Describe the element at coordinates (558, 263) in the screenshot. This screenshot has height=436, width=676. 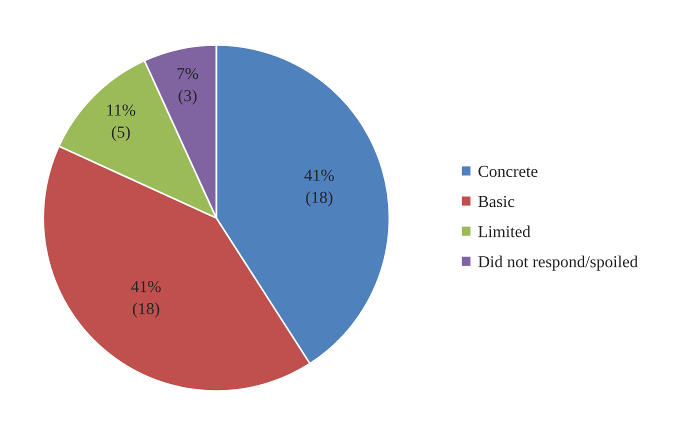
I see `legend-label: Did not respond/spoiled` at that location.